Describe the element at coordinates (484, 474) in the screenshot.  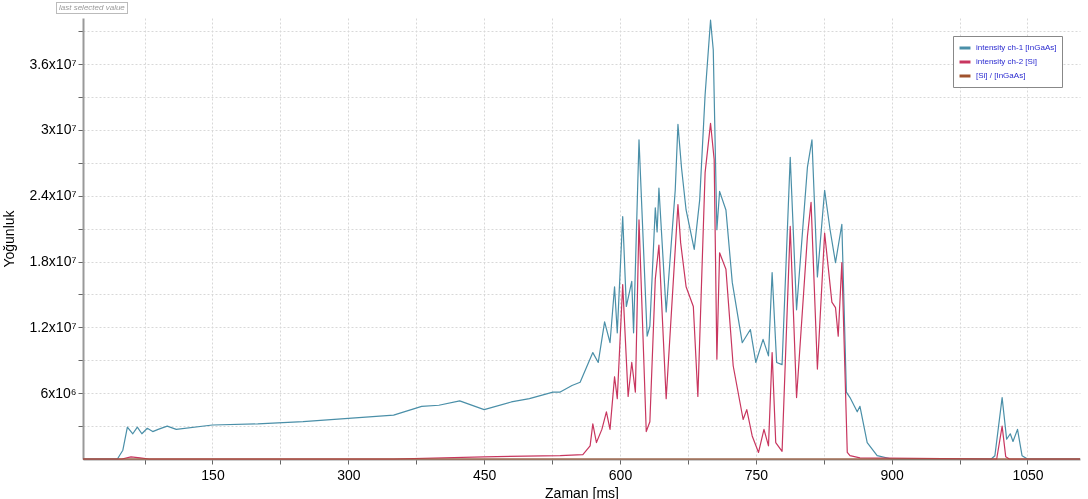
I see `x-tick-label: 450` at that location.